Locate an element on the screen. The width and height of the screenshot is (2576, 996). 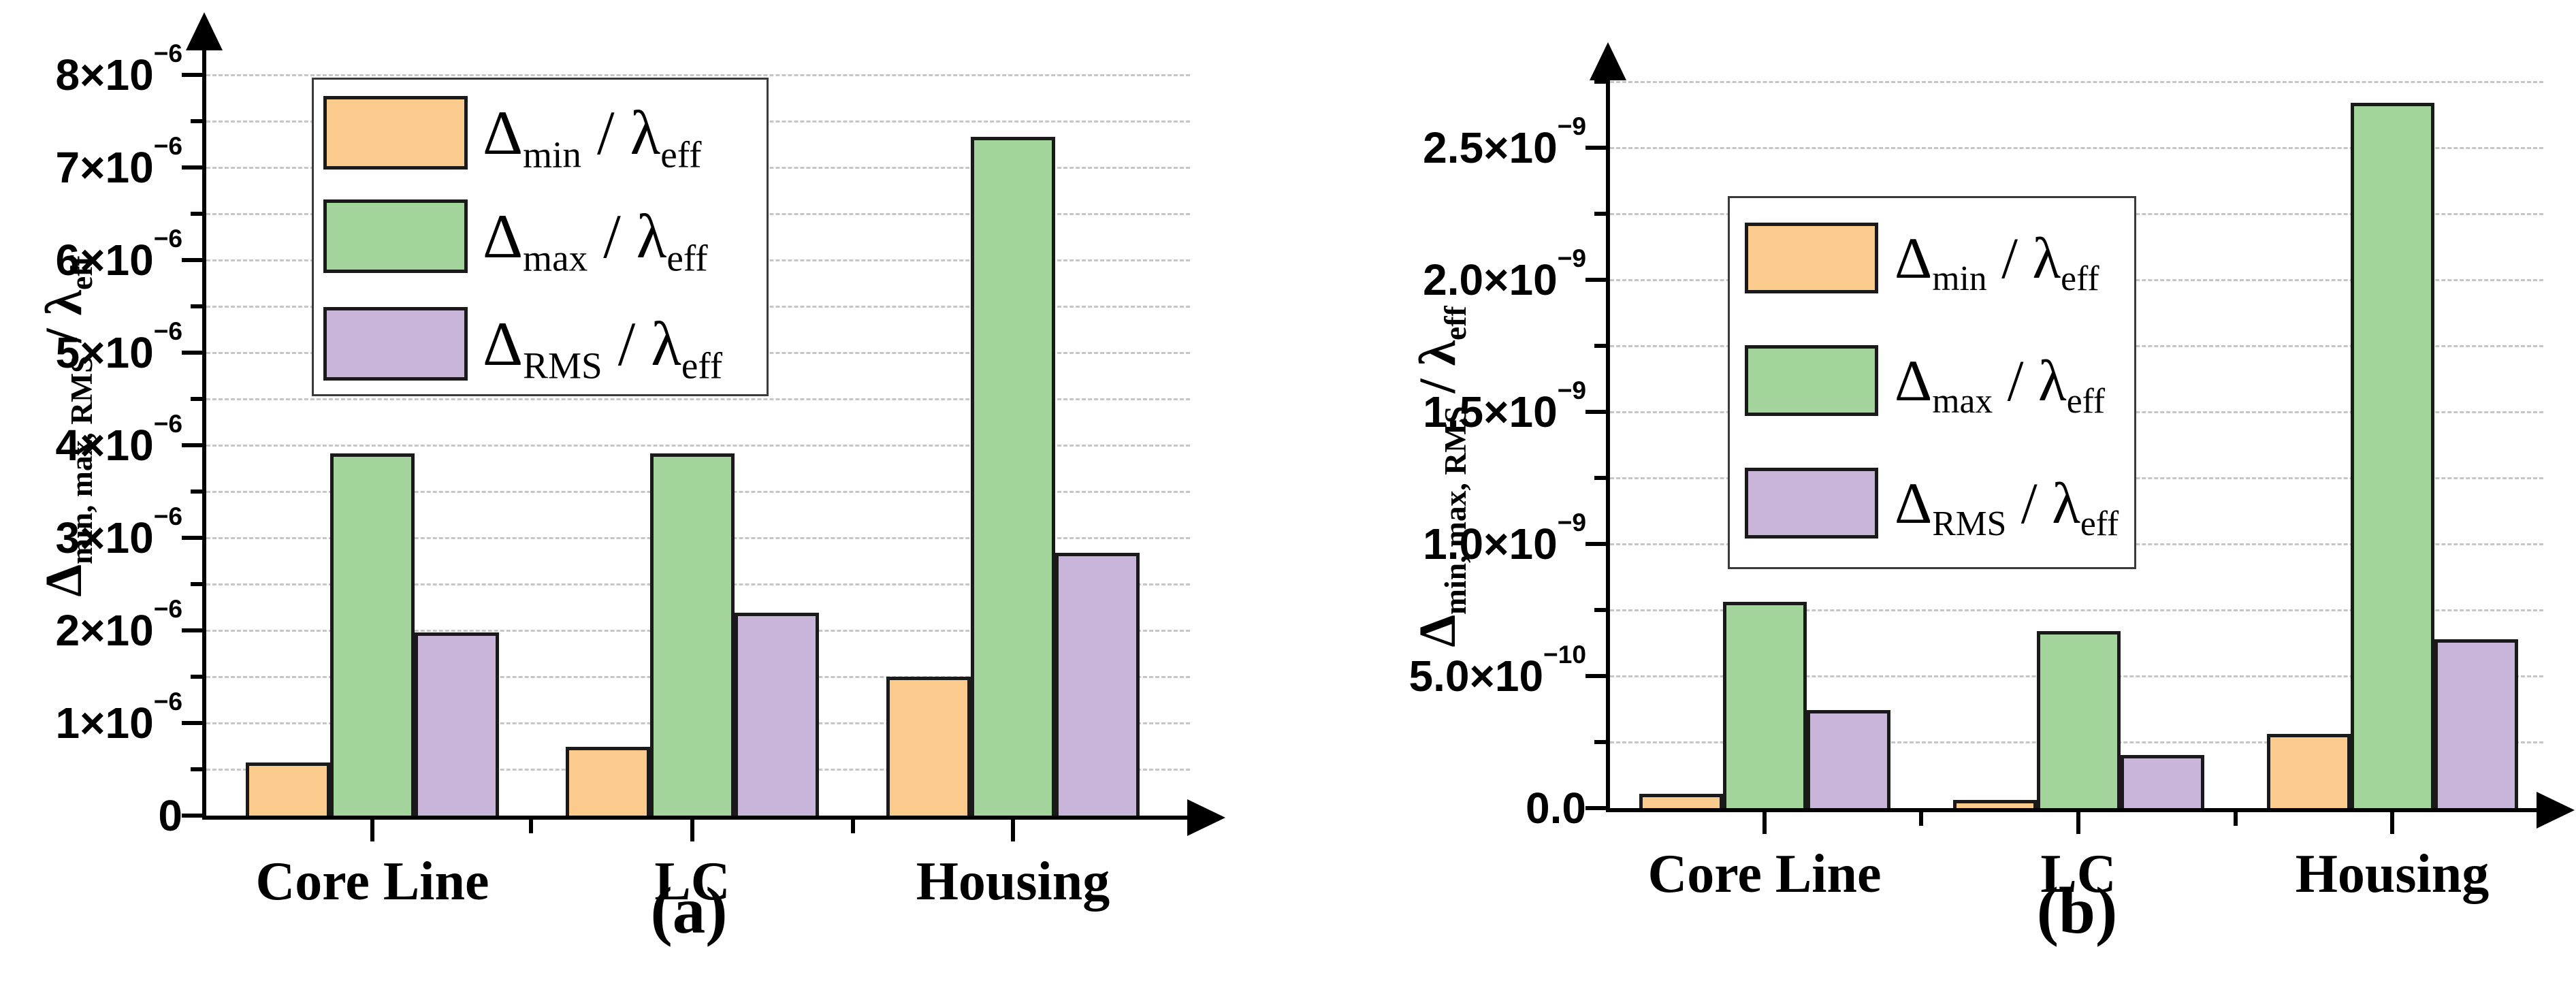
y-tick-label: 7×10⁻⁶ is located at coordinates (91, 164).